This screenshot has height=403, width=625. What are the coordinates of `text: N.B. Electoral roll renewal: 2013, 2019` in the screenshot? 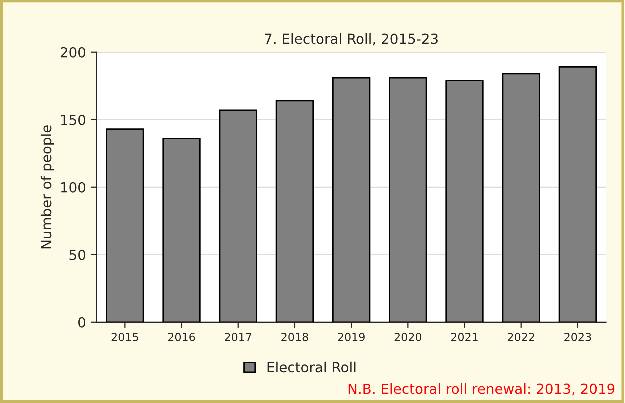 It's located at (481, 390).